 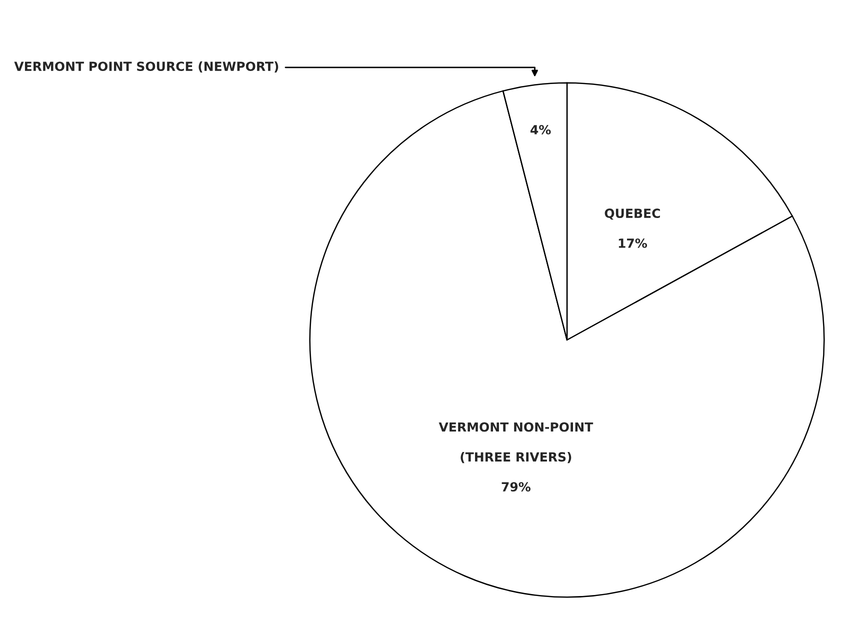 What do you see at coordinates (633, 243) in the screenshot?
I see `data-label: 17%` at bounding box center [633, 243].